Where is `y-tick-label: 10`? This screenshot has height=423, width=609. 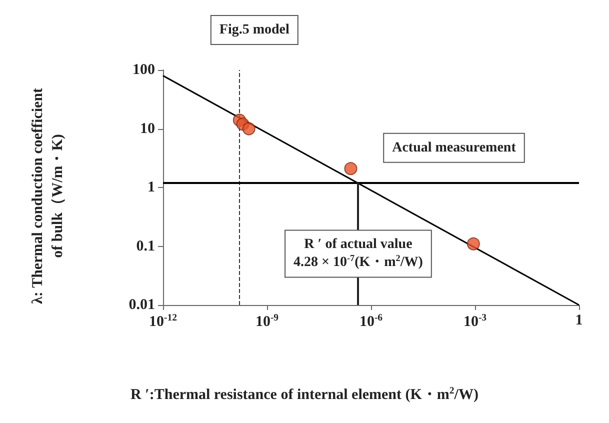
y-tick-label: 10 is located at coordinates (147, 128).